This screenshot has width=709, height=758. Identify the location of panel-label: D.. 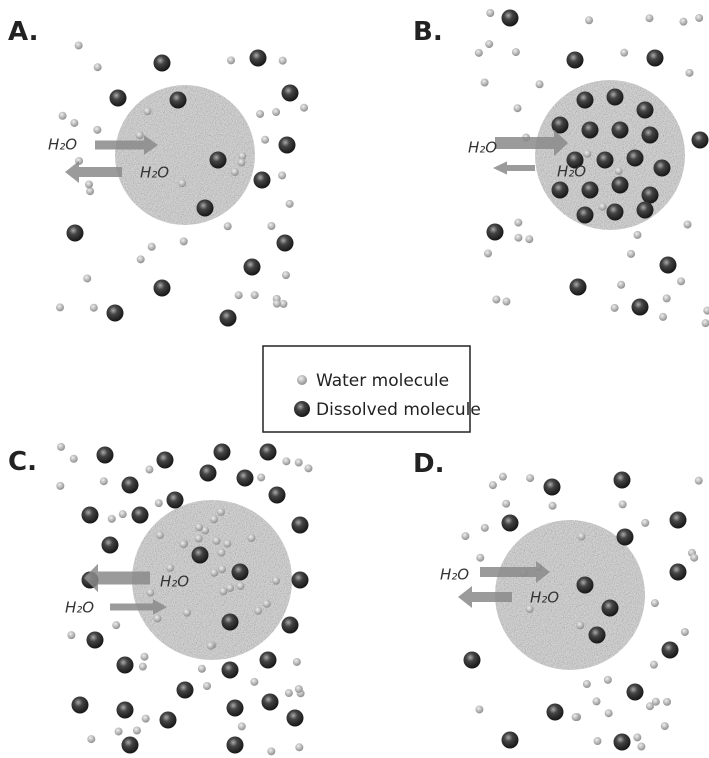
(428, 464).